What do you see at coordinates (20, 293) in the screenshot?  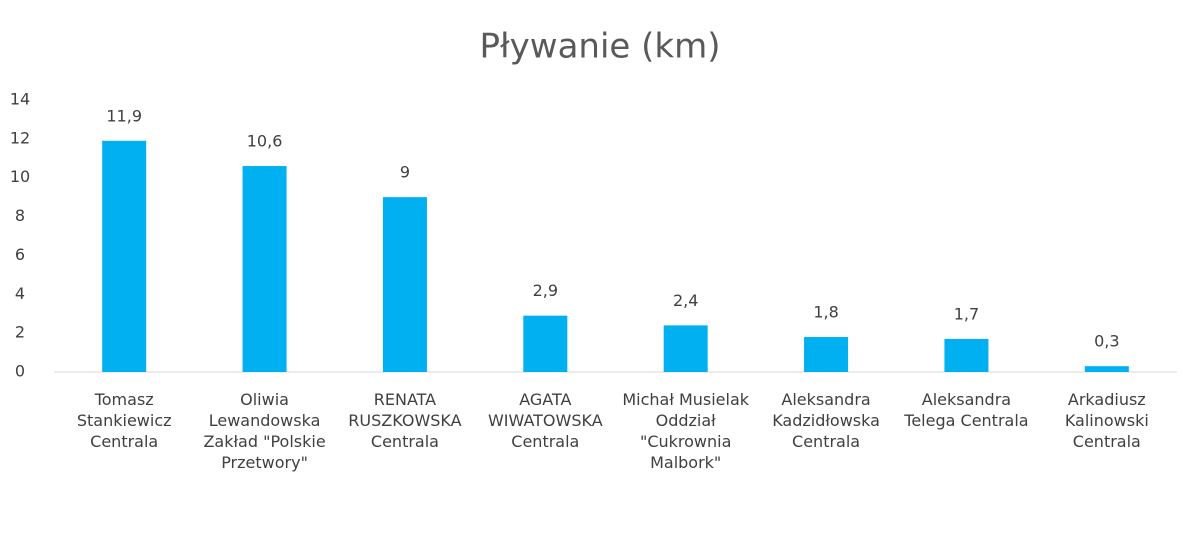 I see `y-tick-label: 4` at bounding box center [20, 293].